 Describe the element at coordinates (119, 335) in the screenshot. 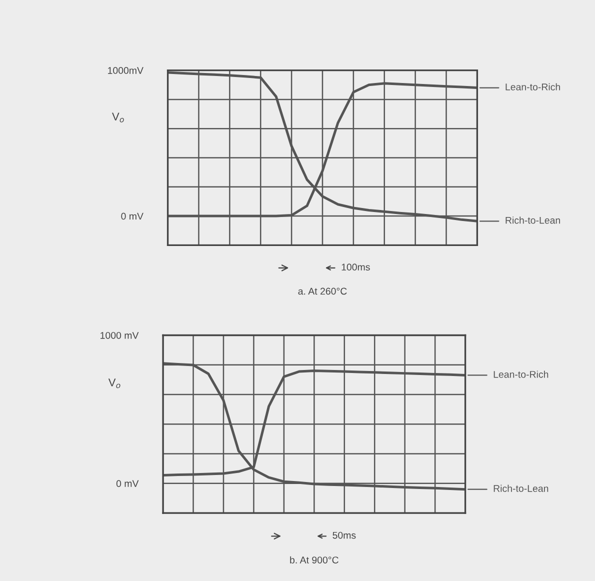

I see `y-tick-label: 1000 mV` at that location.